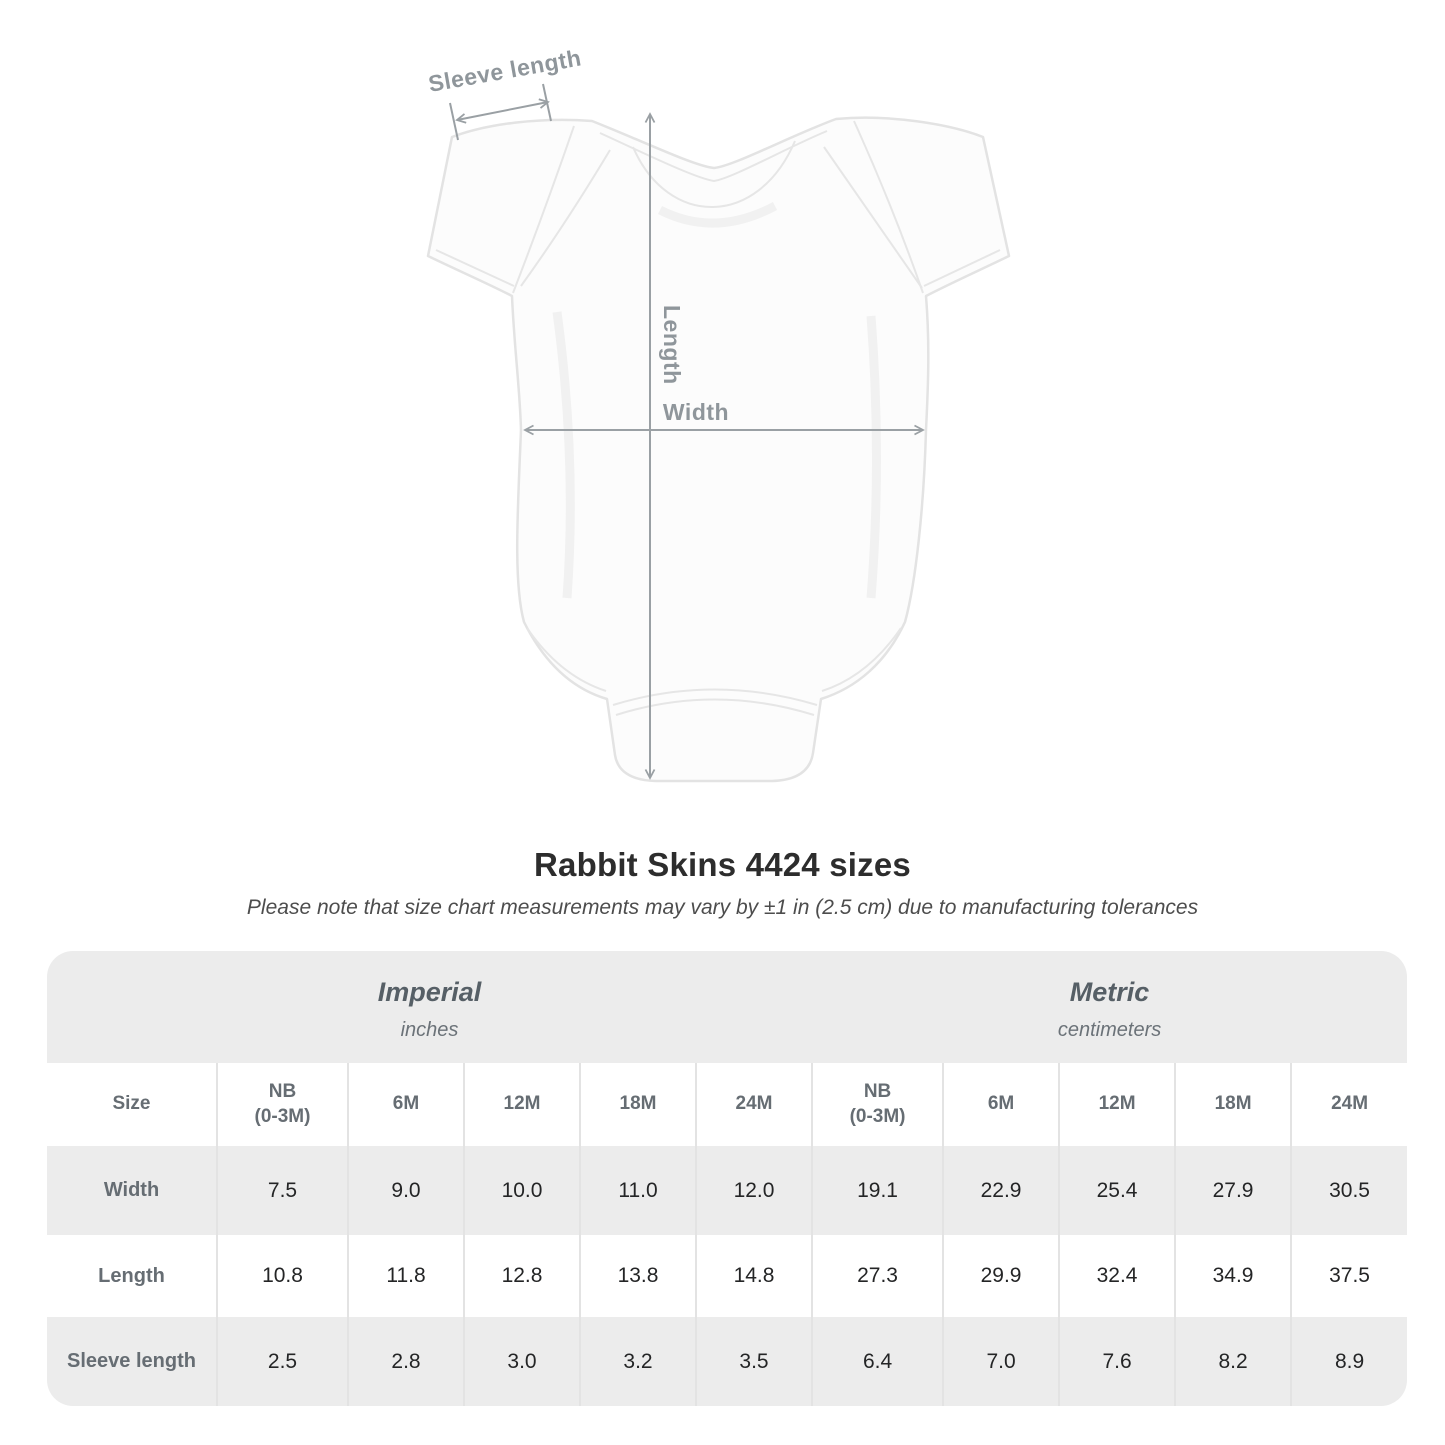 The height and width of the screenshot is (1445, 1445). I want to click on cell-sleeve-imperial-nb: 2.5, so click(282, 1361).